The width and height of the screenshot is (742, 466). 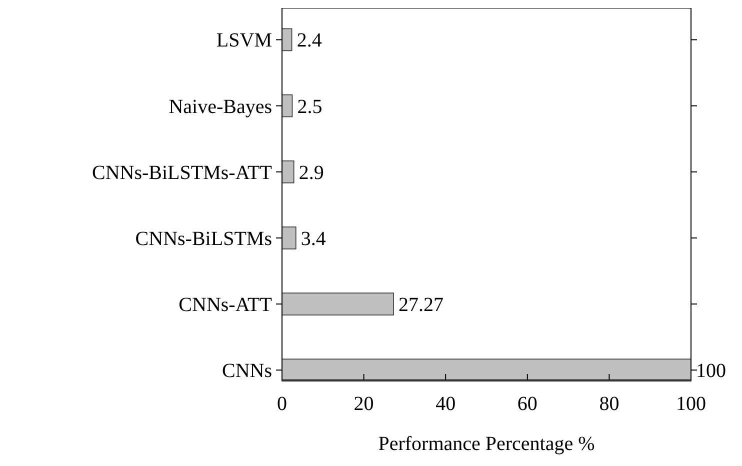 I want to click on y-tick-label: CNNs-ATT, so click(x=225, y=305).